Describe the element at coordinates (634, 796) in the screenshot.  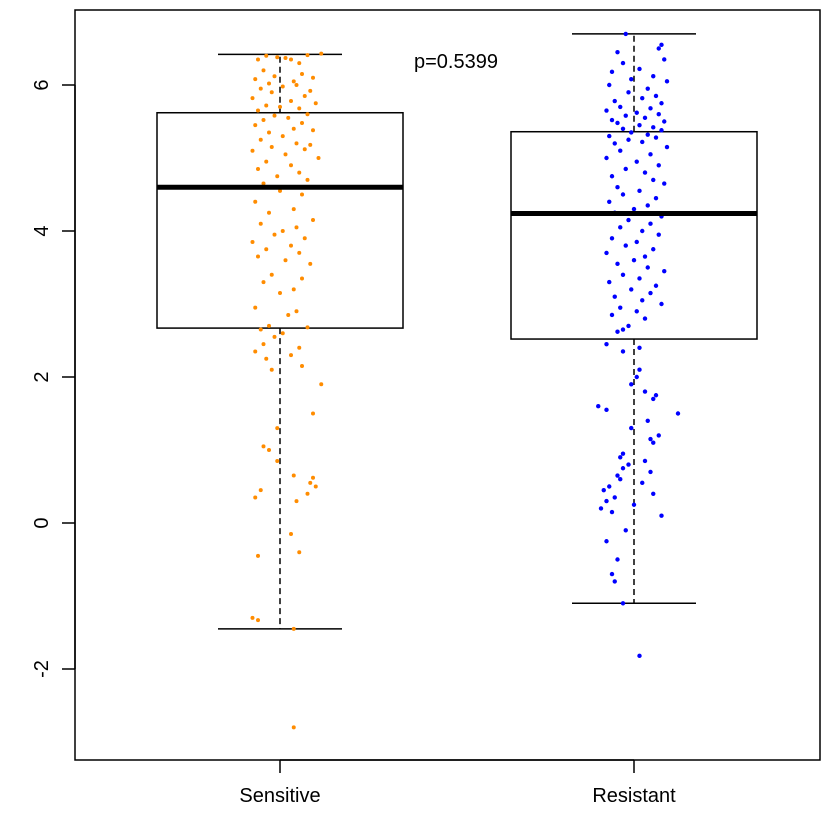
I see `x-tick-label: Resistant` at that location.